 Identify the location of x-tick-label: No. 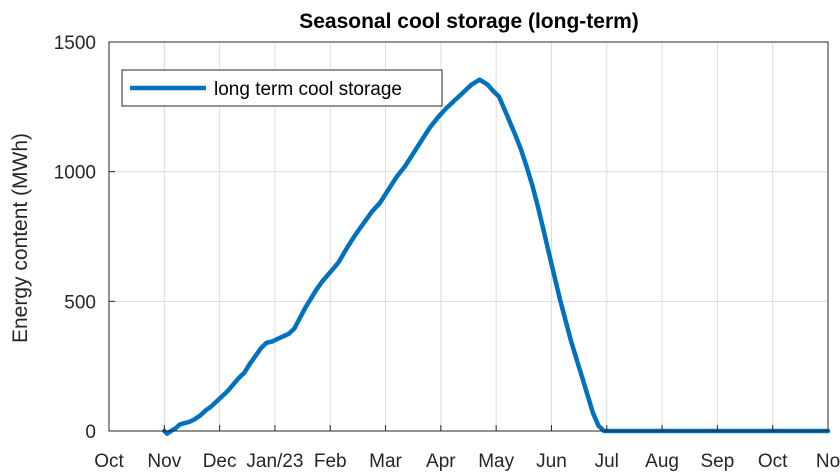
(828, 461).